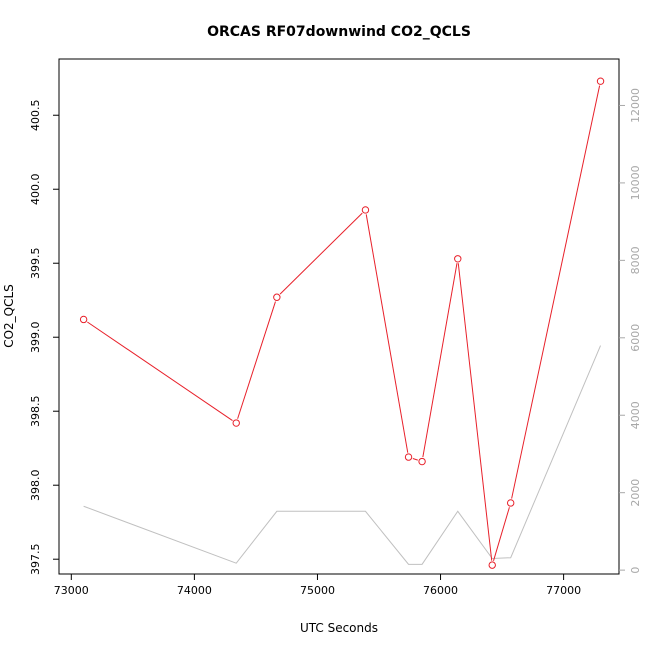  I want to click on y-tick-label: 398.0, so click(35, 485).